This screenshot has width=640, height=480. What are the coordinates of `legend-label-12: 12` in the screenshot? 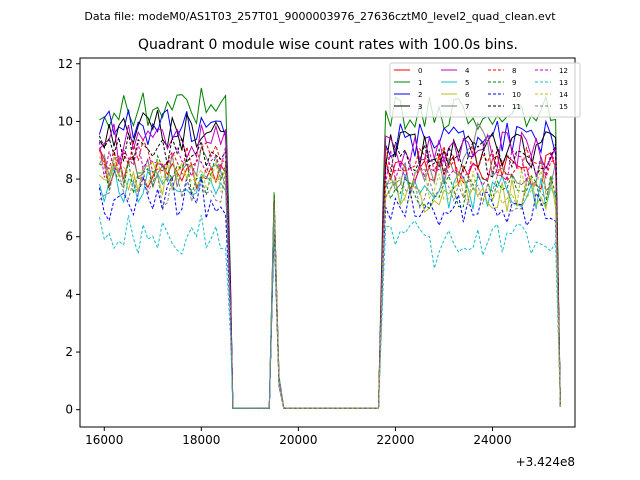 It's located at (563, 71).